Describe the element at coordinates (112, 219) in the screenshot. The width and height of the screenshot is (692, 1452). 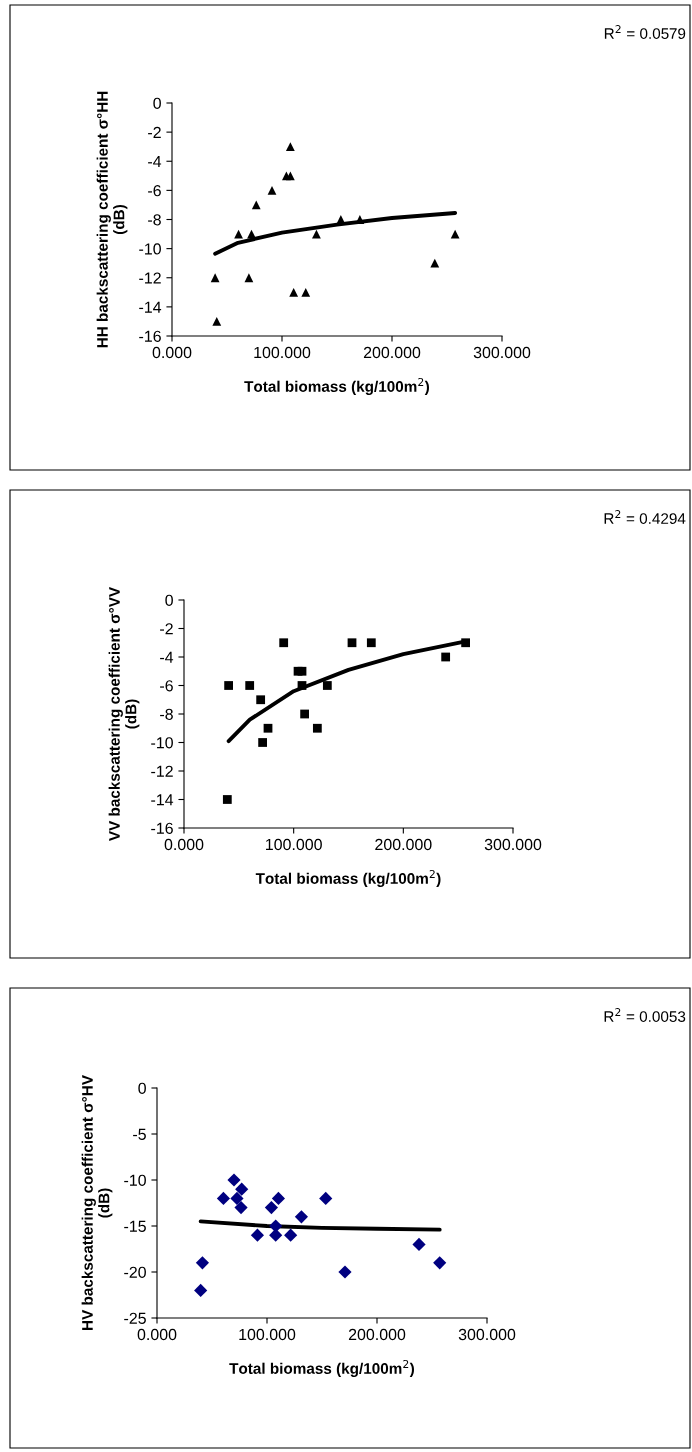
I see `y-axis-title: HH backscattering coefficient σ°HH (dB)` at that location.